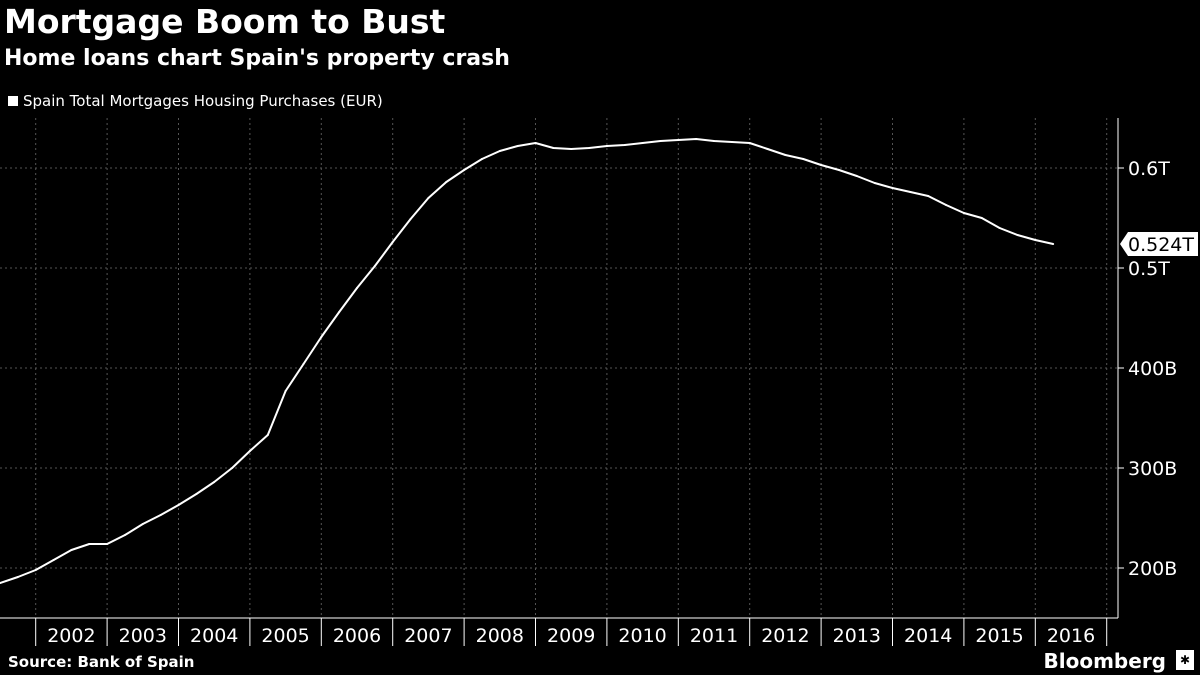  Describe the element at coordinates (500, 636) in the screenshot. I see `x-tick-label: 2008` at that location.